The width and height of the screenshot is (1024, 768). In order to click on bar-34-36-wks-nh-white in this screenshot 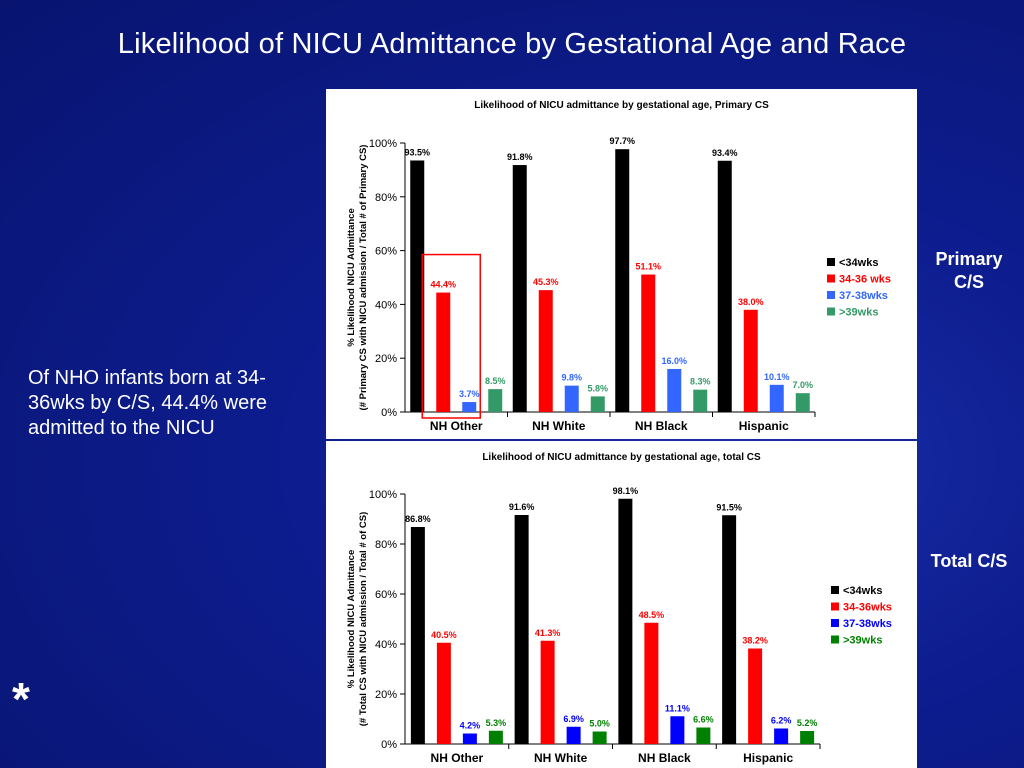, I will do `click(545, 351)`.